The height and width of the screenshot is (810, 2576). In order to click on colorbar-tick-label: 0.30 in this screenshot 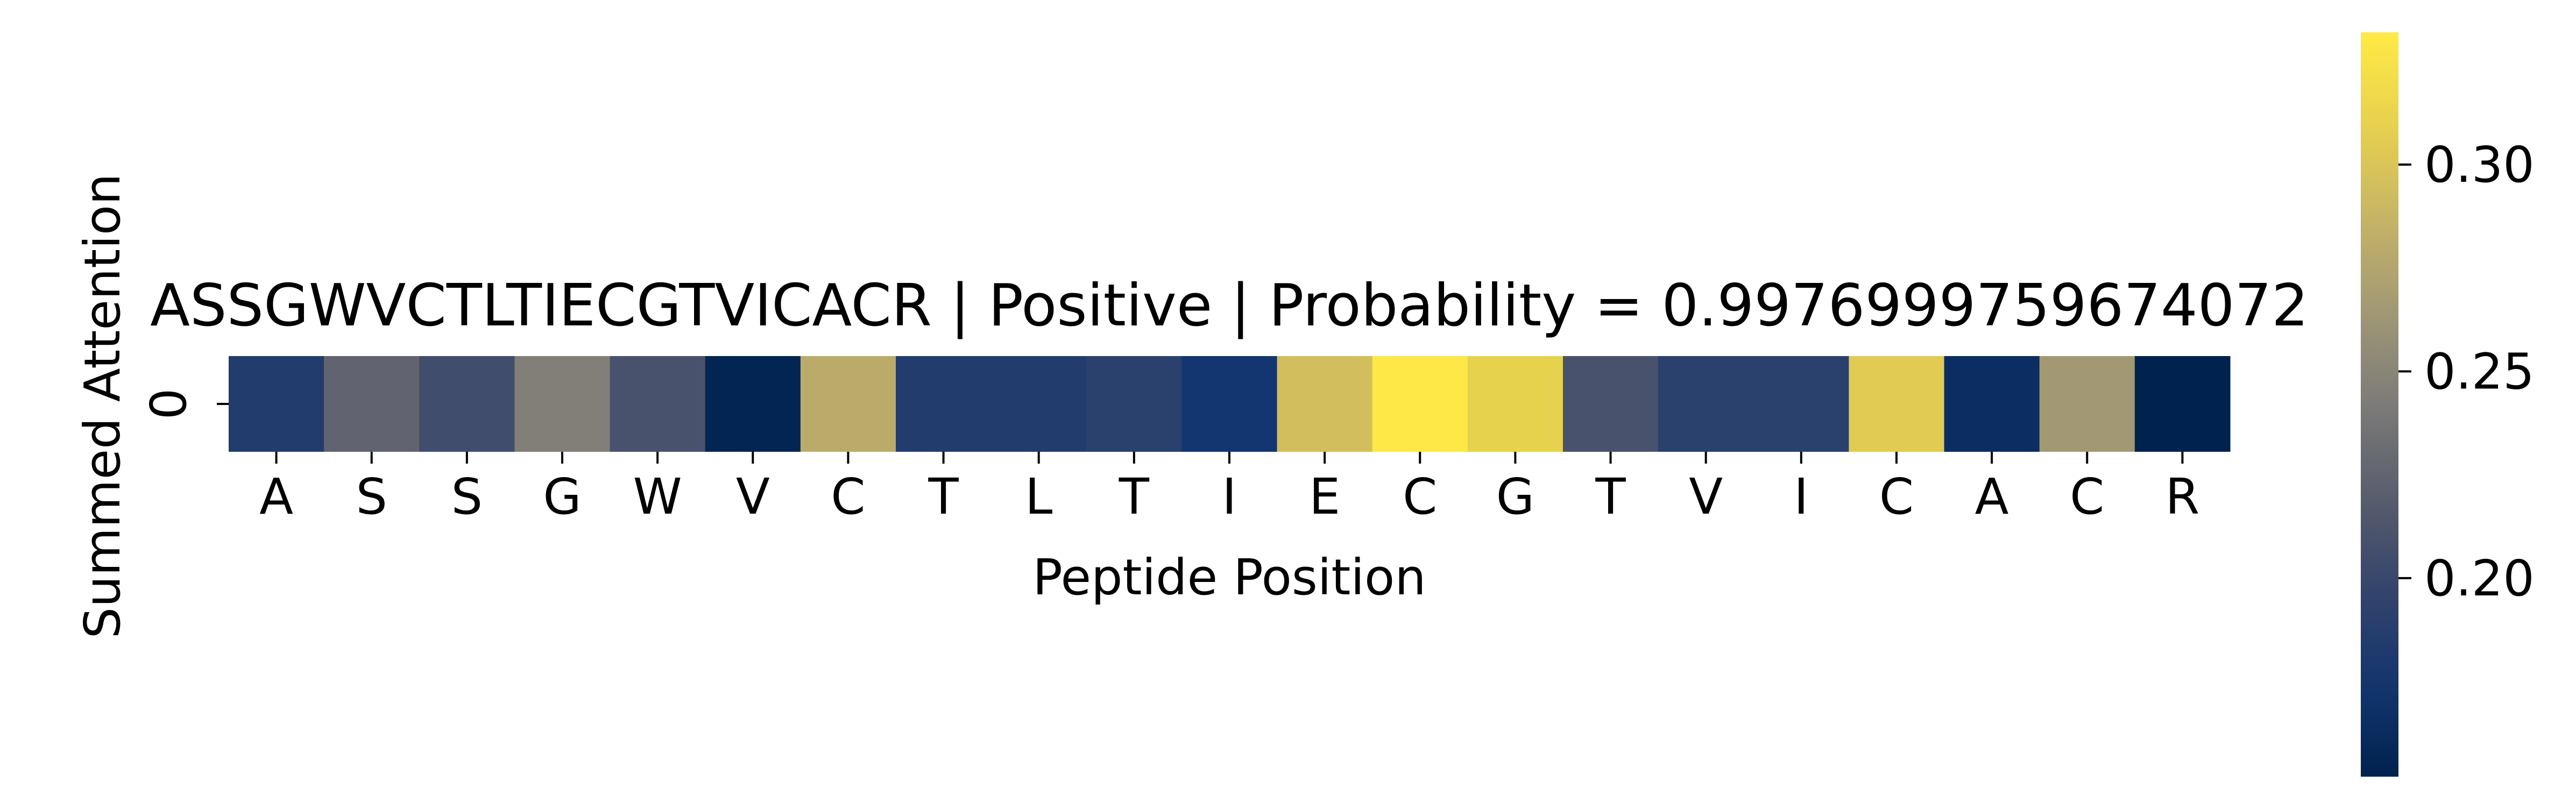, I will do `click(2479, 165)`.